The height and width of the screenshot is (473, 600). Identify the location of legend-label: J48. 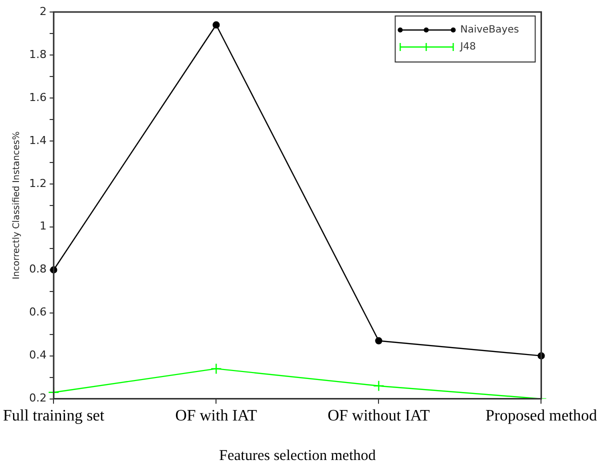
(467, 47).